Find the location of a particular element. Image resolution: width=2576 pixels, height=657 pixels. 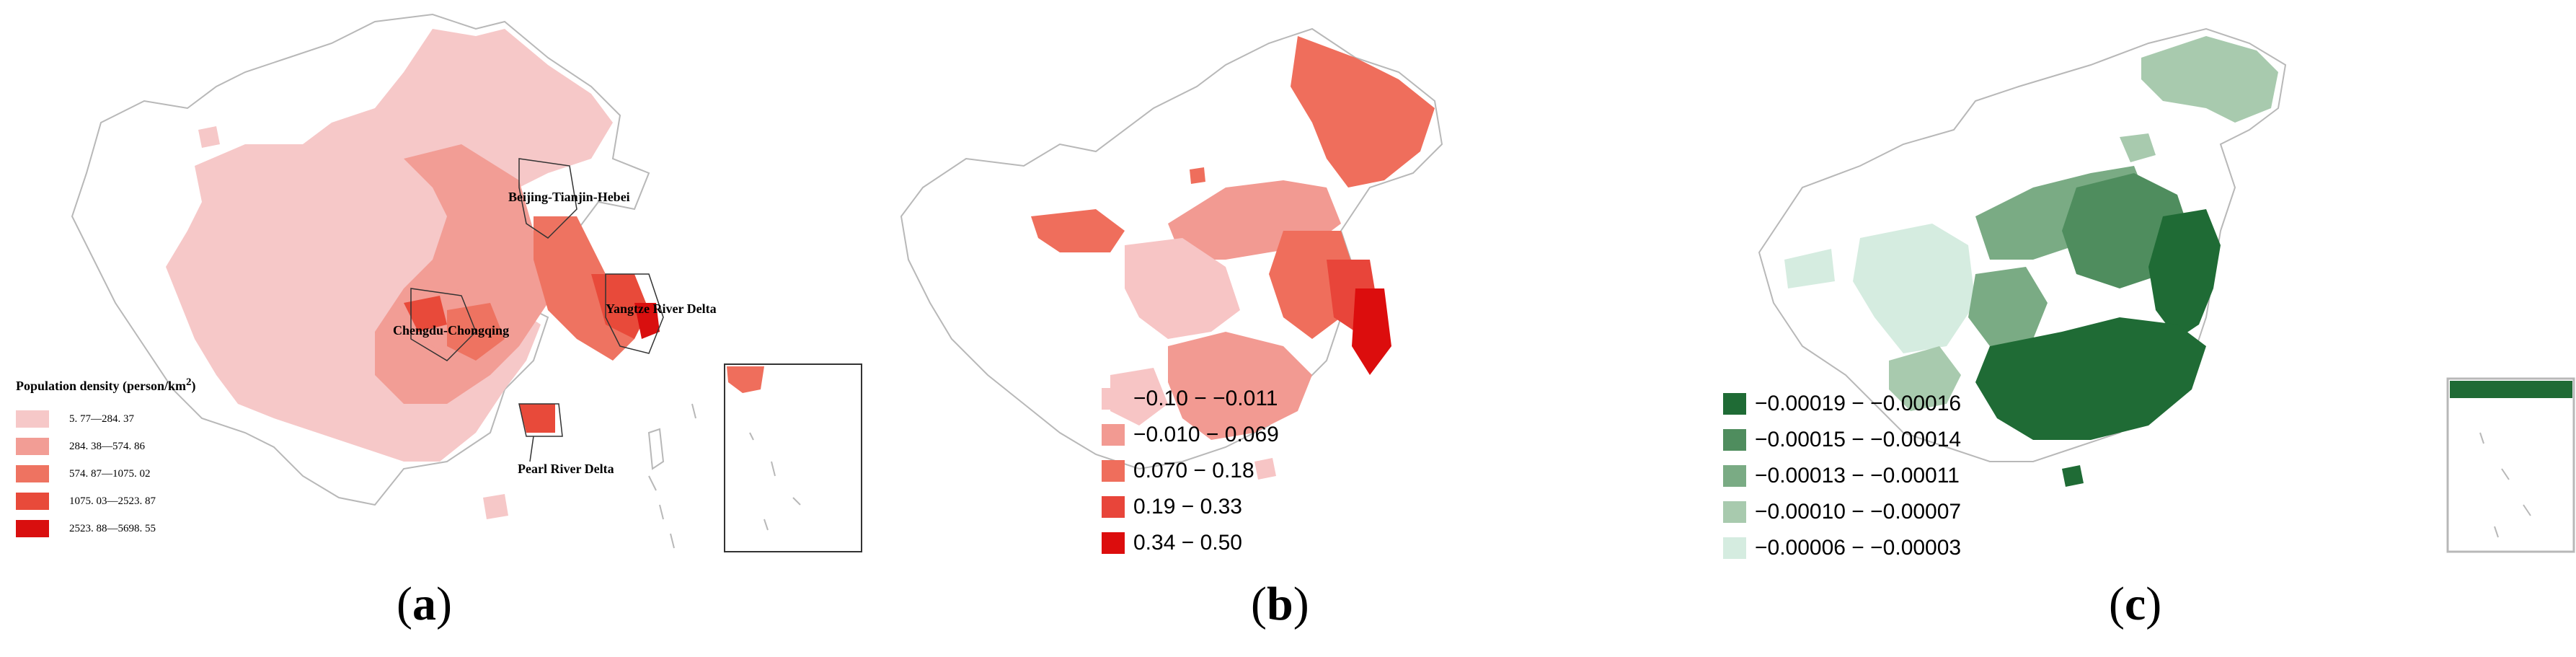

caption-a: (a) is located at coordinates (424, 604).